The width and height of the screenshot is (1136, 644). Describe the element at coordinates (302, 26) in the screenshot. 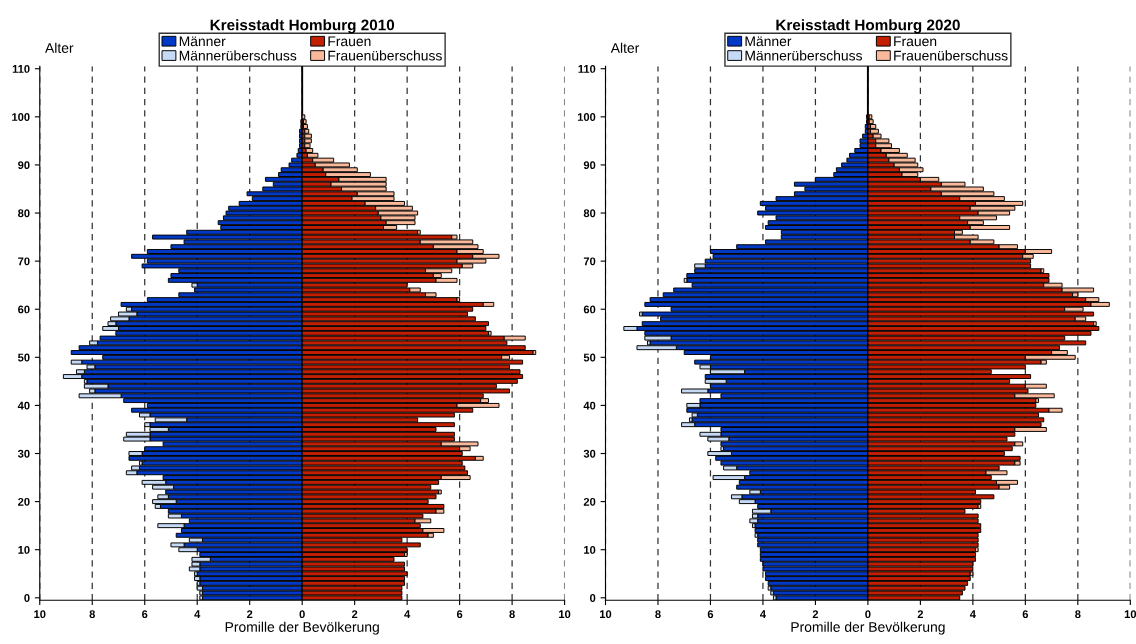

I see `chart-title: Kreisstadt Homburg 2010` at that location.